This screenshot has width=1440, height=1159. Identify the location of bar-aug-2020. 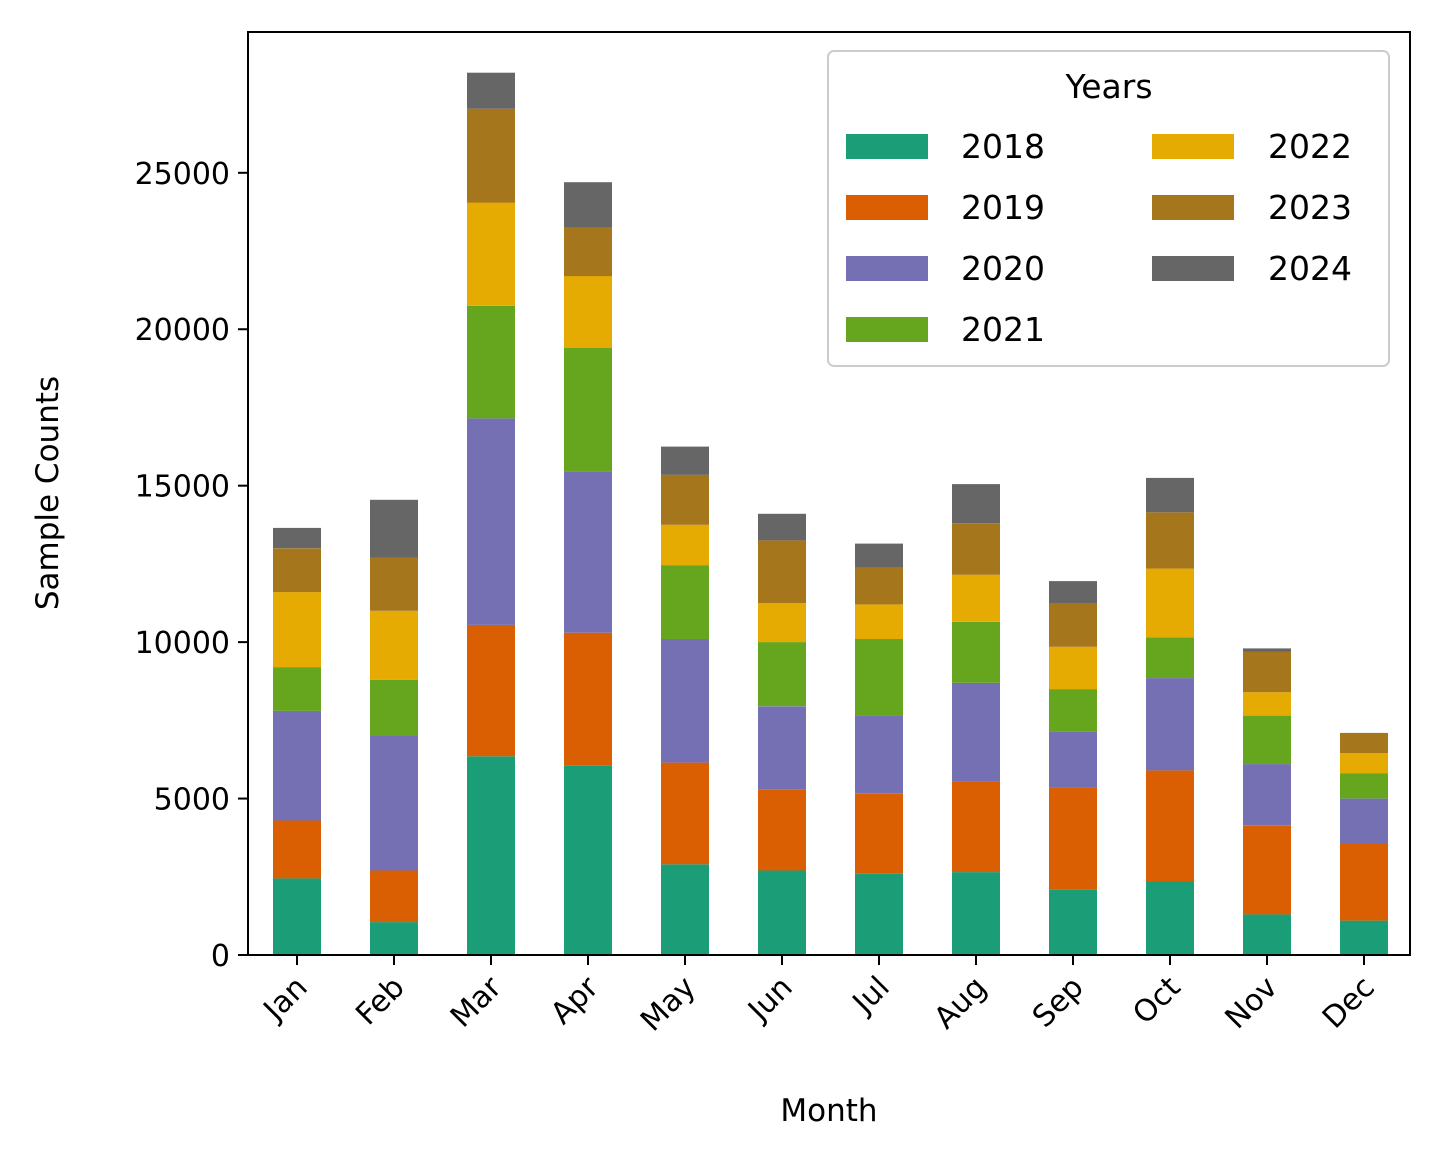
(976, 732).